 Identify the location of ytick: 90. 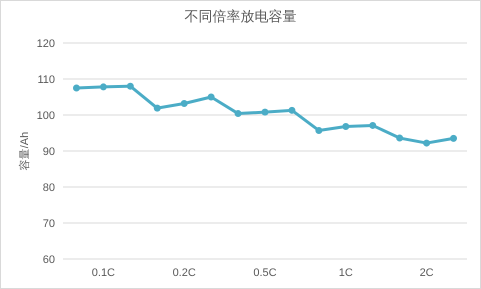
(48, 152).